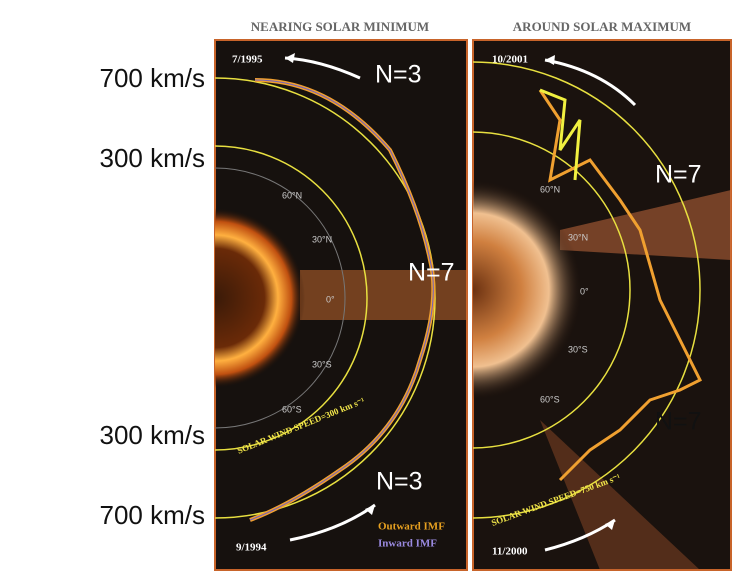 The height and width of the screenshot is (583, 752). What do you see at coordinates (251, 548) in the screenshot?
I see `date-label: 9/1994` at bounding box center [251, 548].